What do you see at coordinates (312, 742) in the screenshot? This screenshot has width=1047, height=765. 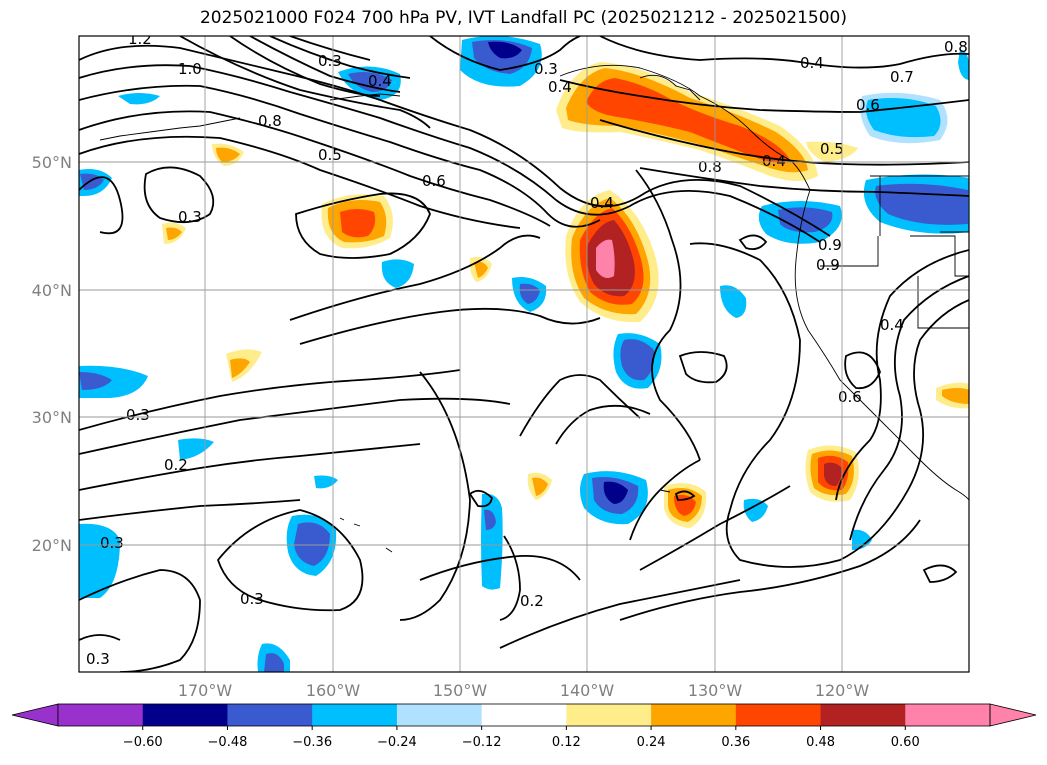 I see `colorbar-tick-label: −0.36` at bounding box center [312, 742].